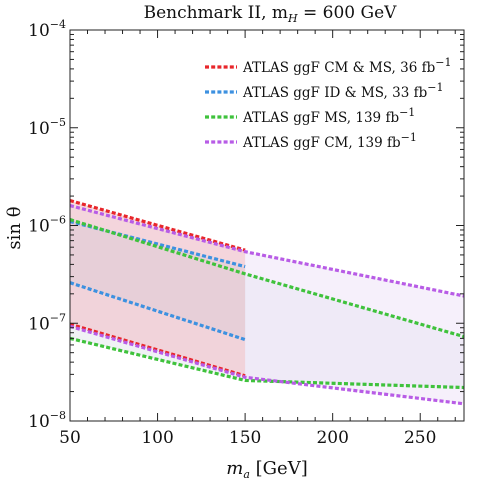  I want to click on x-tick-labels: 50 100 150 200 250, so click(247, 438).